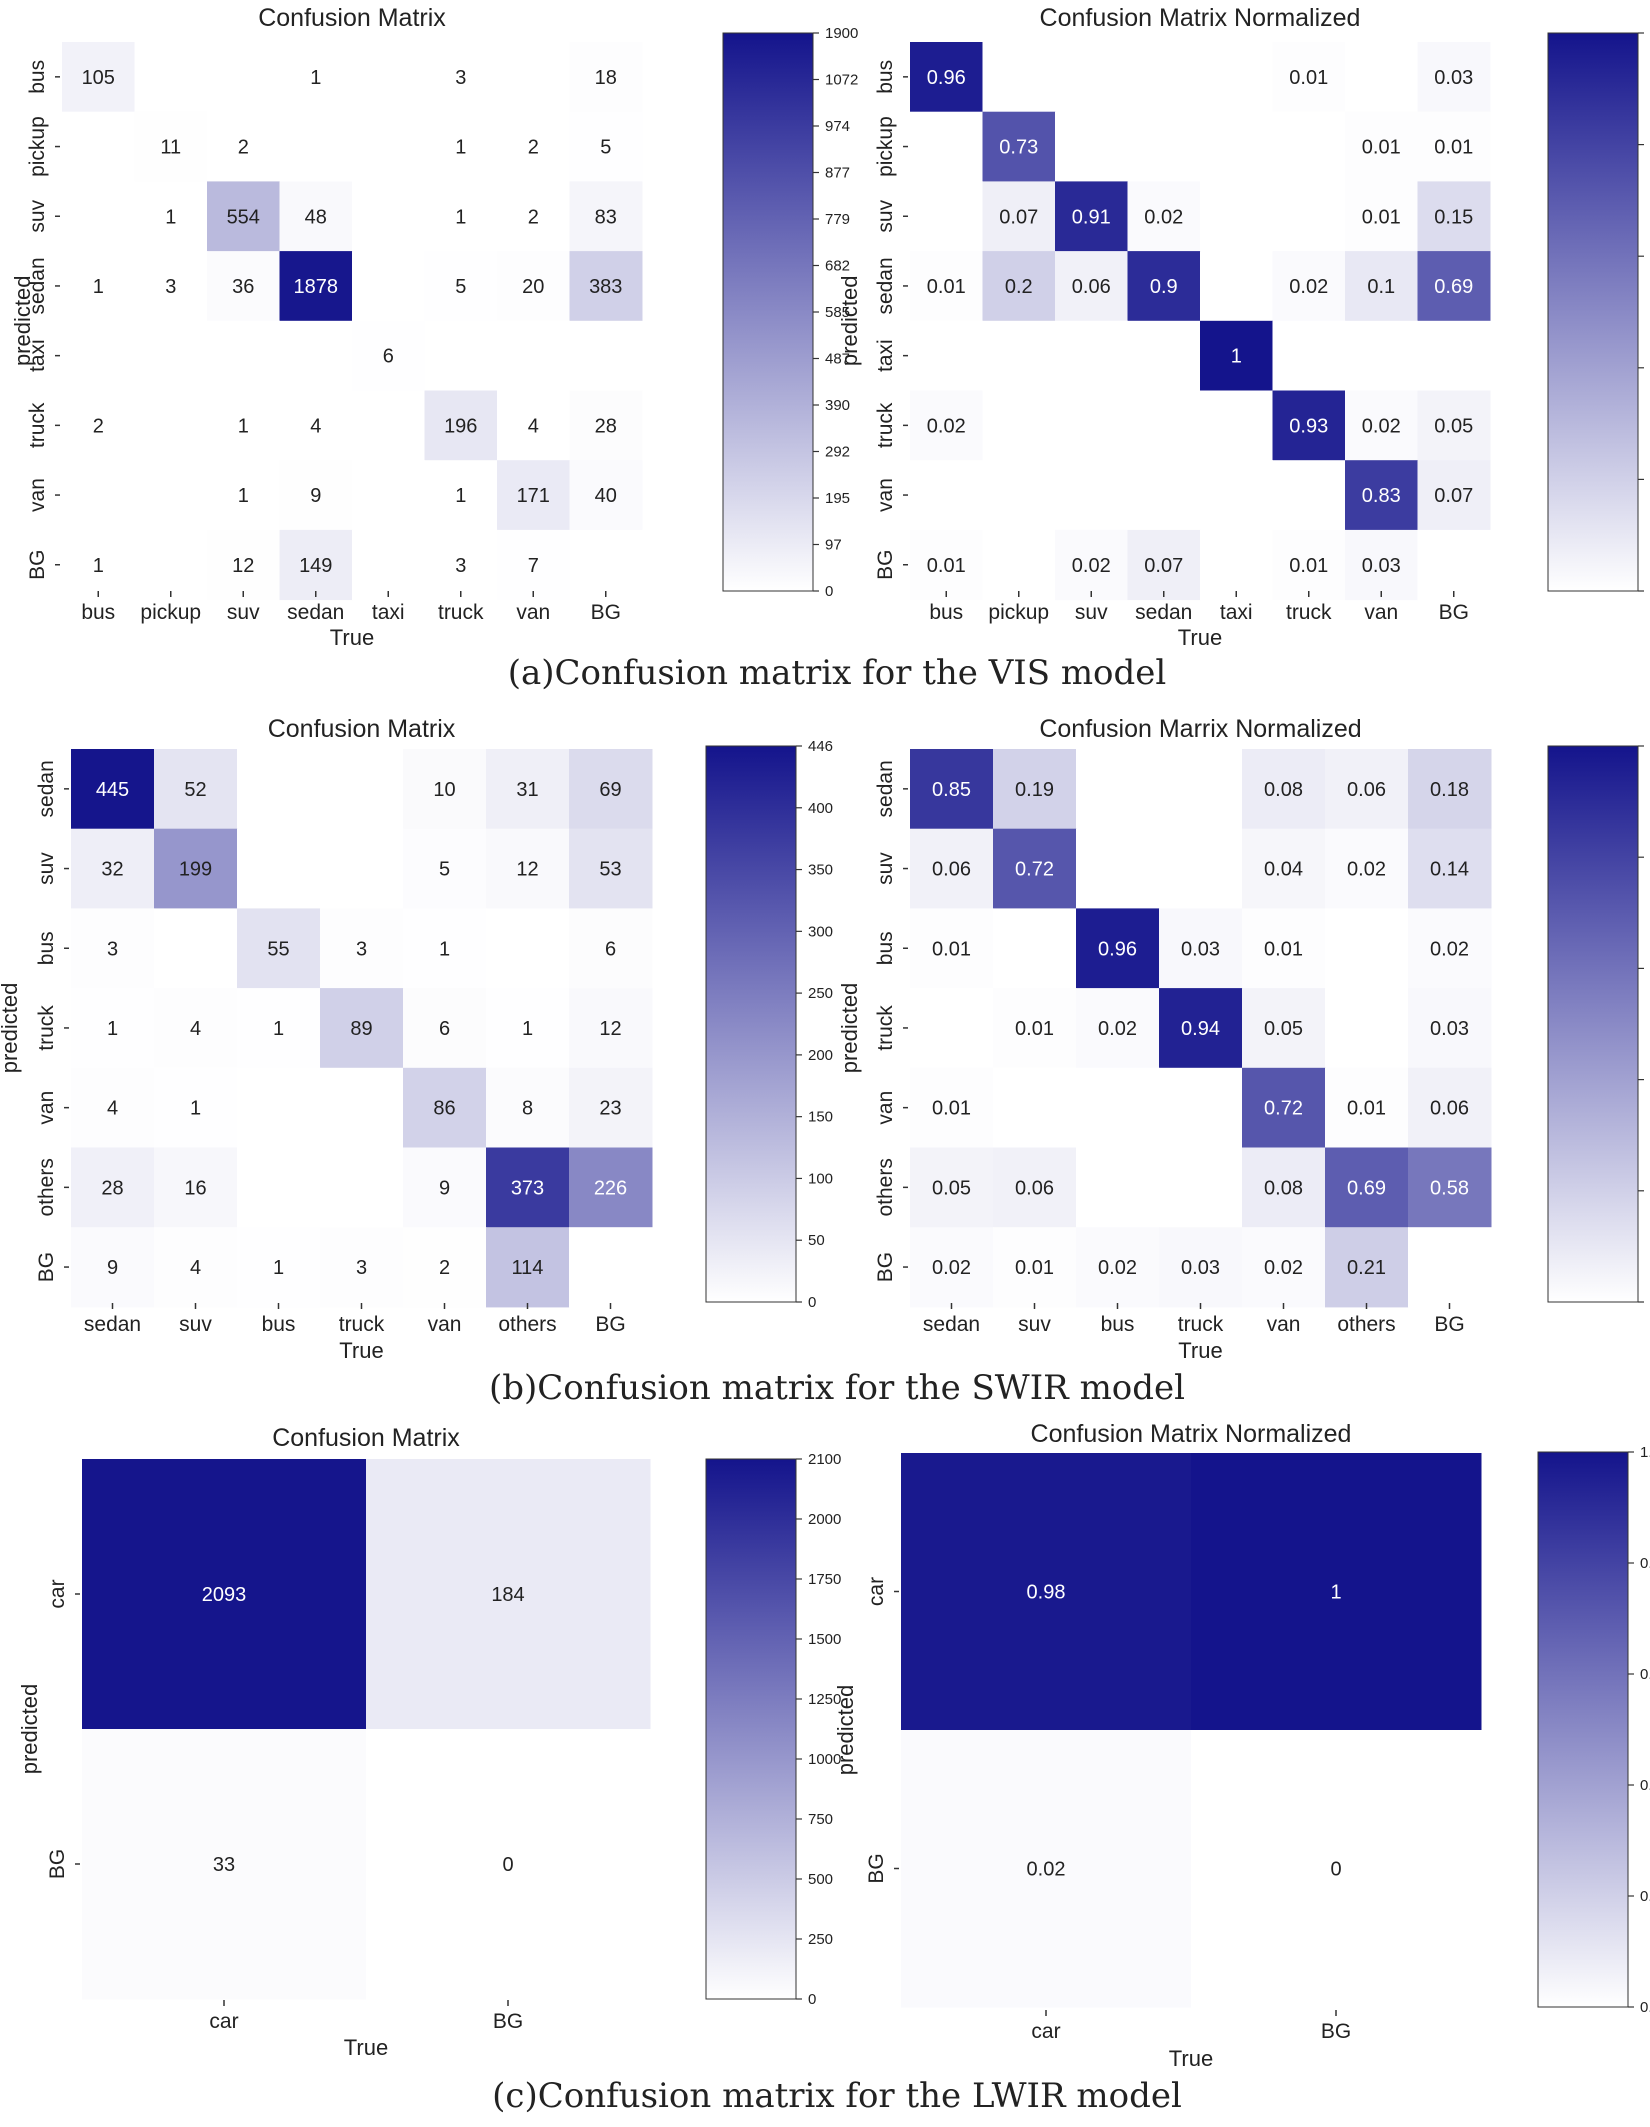 The image size is (1650, 2127). Describe the element at coordinates (361, 1029) in the screenshot. I see `chart3-cell-label: 89` at that location.